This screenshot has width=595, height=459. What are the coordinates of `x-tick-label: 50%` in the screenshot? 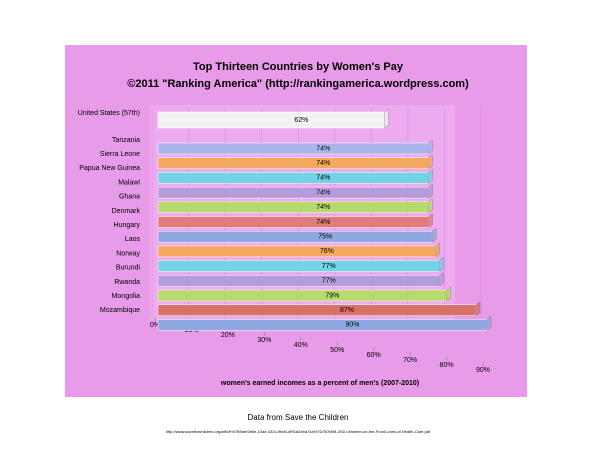 It's located at (337, 350).